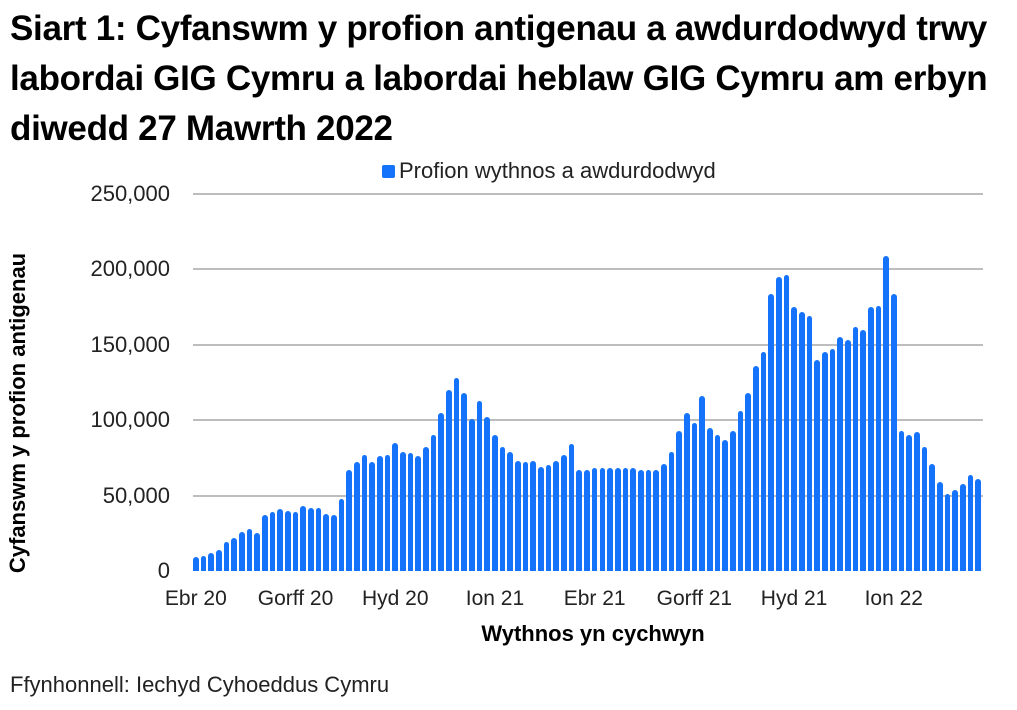 The width and height of the screenshot is (1017, 710). I want to click on y-axis-label: Cyfanswm y profion antigenau, so click(17, 413).